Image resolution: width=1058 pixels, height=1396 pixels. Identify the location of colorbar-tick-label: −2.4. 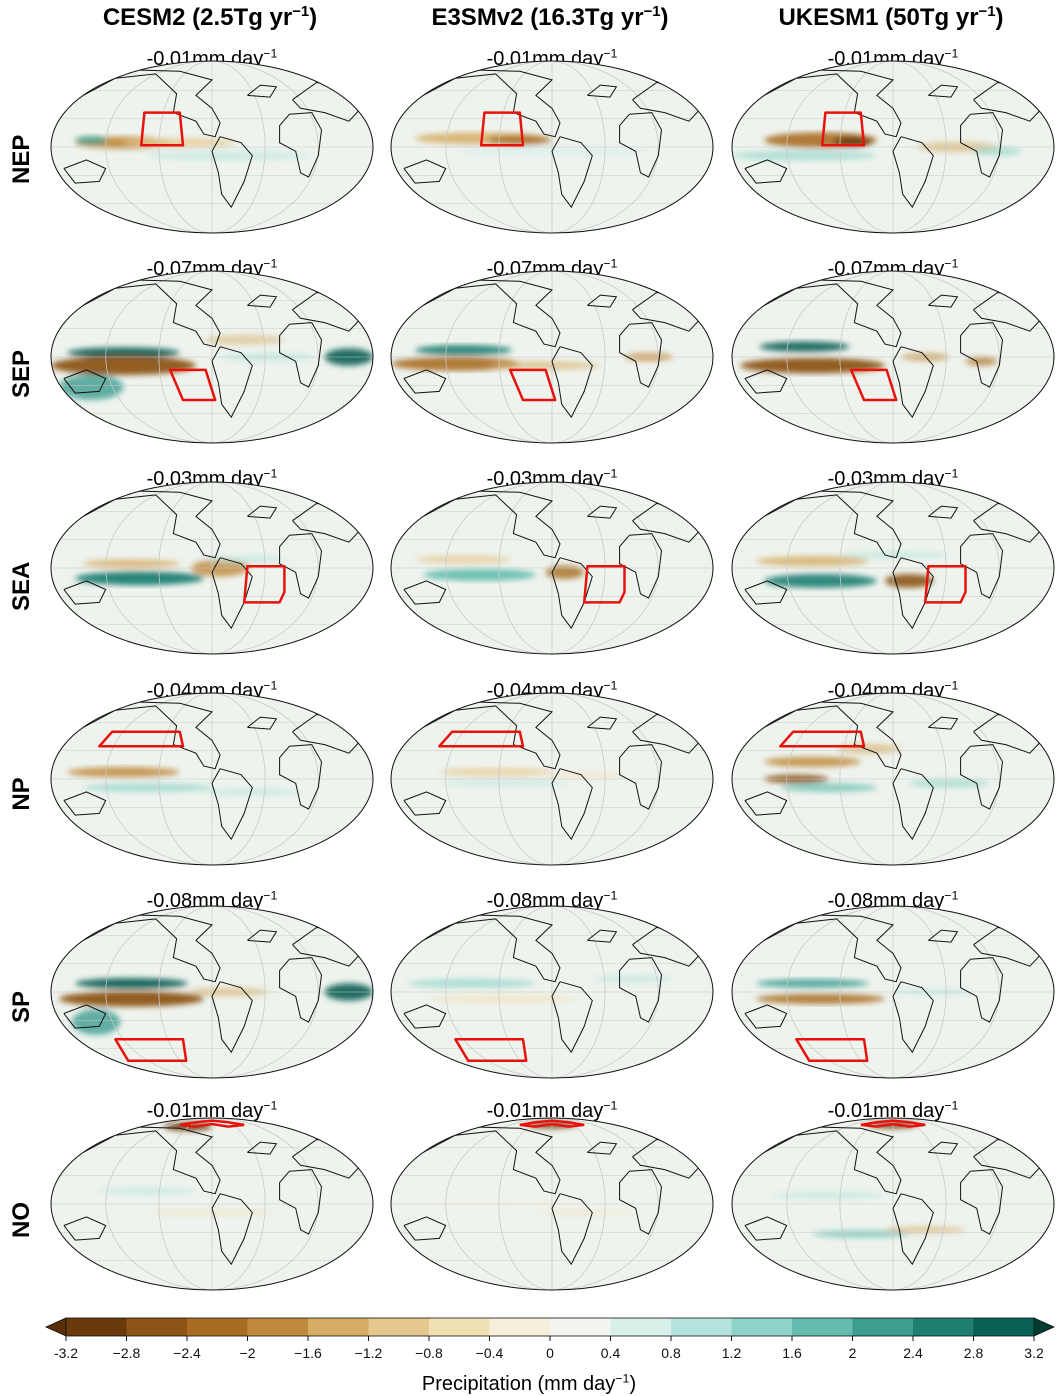
(187, 1353).